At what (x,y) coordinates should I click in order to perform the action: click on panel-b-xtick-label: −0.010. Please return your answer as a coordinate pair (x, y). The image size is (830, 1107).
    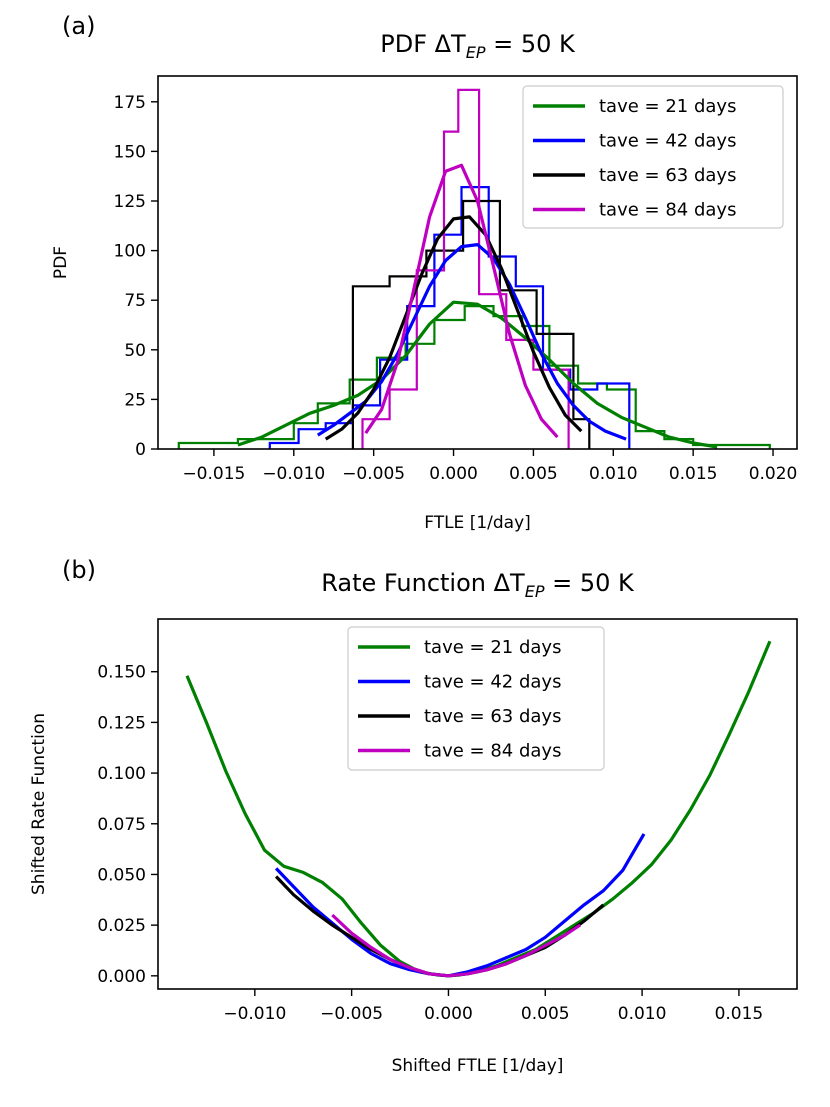
    Looking at the image, I should click on (254, 1014).